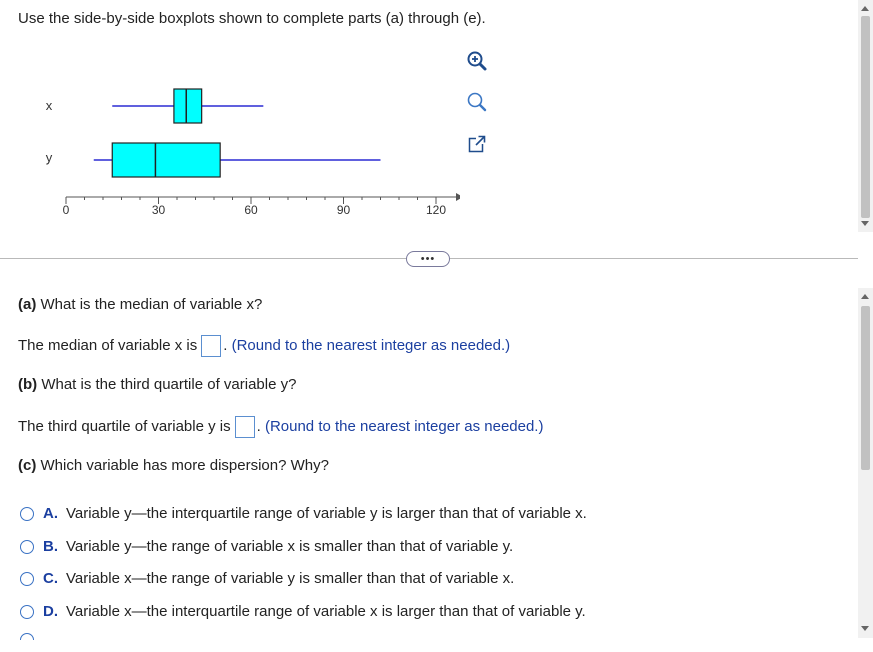 Image resolution: width=873 pixels, height=652 pixels. What do you see at coordinates (458, 197) in the screenshot?
I see `x-axis-arrow` at bounding box center [458, 197].